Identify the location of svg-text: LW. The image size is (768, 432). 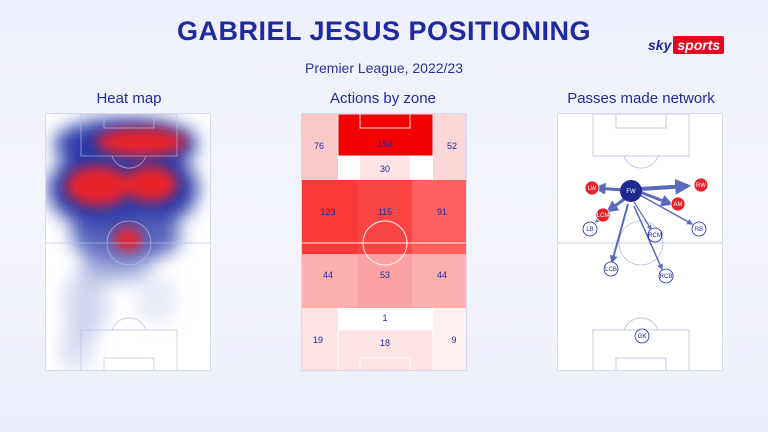
(592, 189).